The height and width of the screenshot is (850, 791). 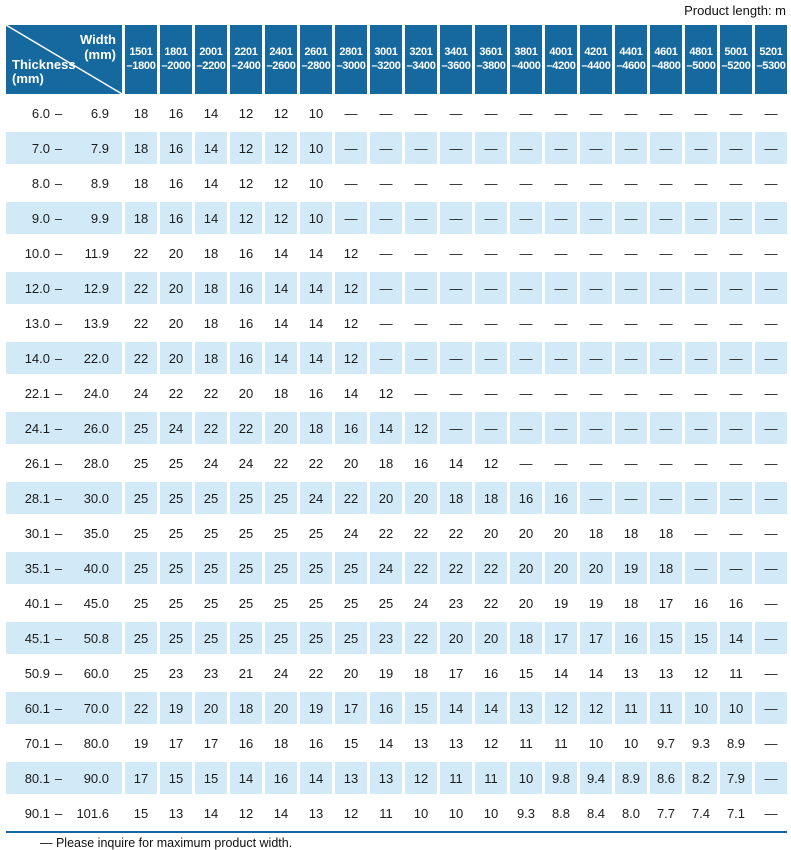 I want to click on thickness-max: 80.0, so click(x=96, y=743).